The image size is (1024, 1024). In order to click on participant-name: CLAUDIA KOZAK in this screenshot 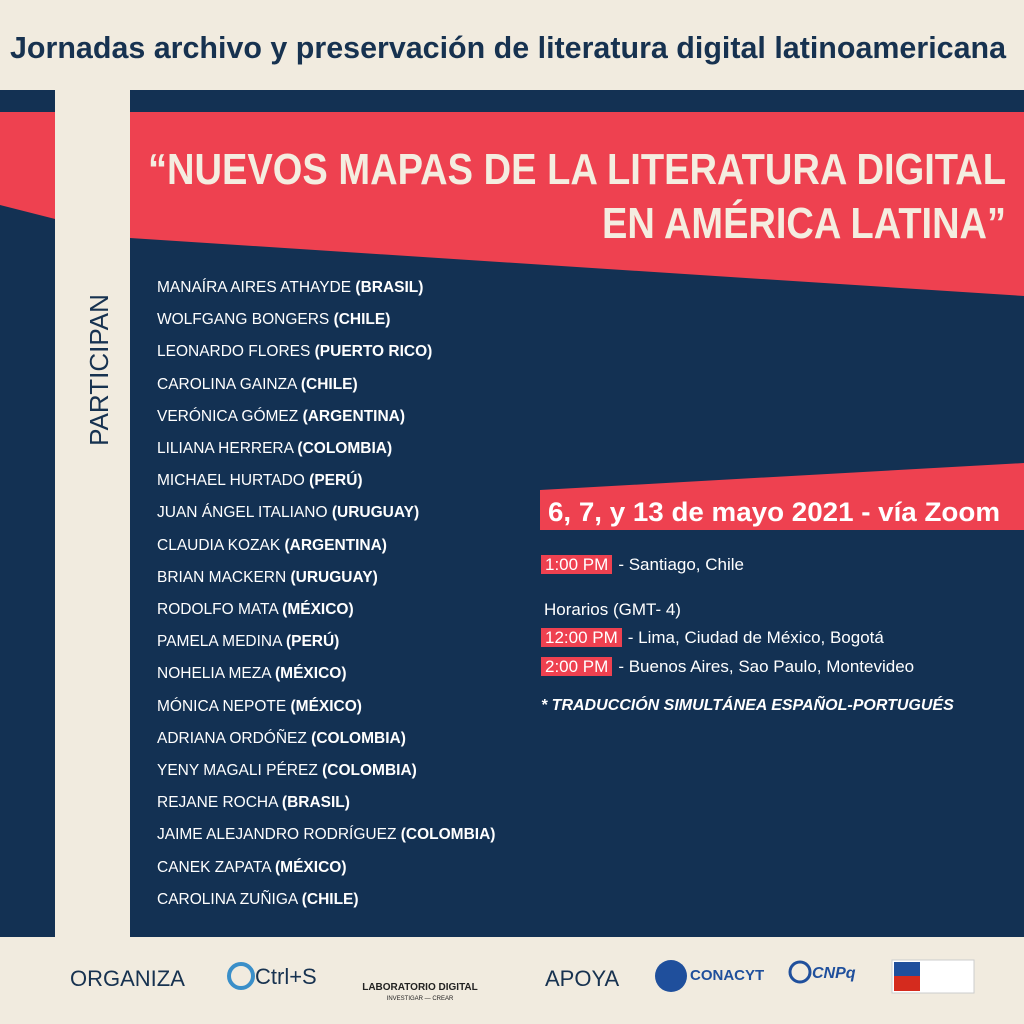, I will do `click(219, 545)`.